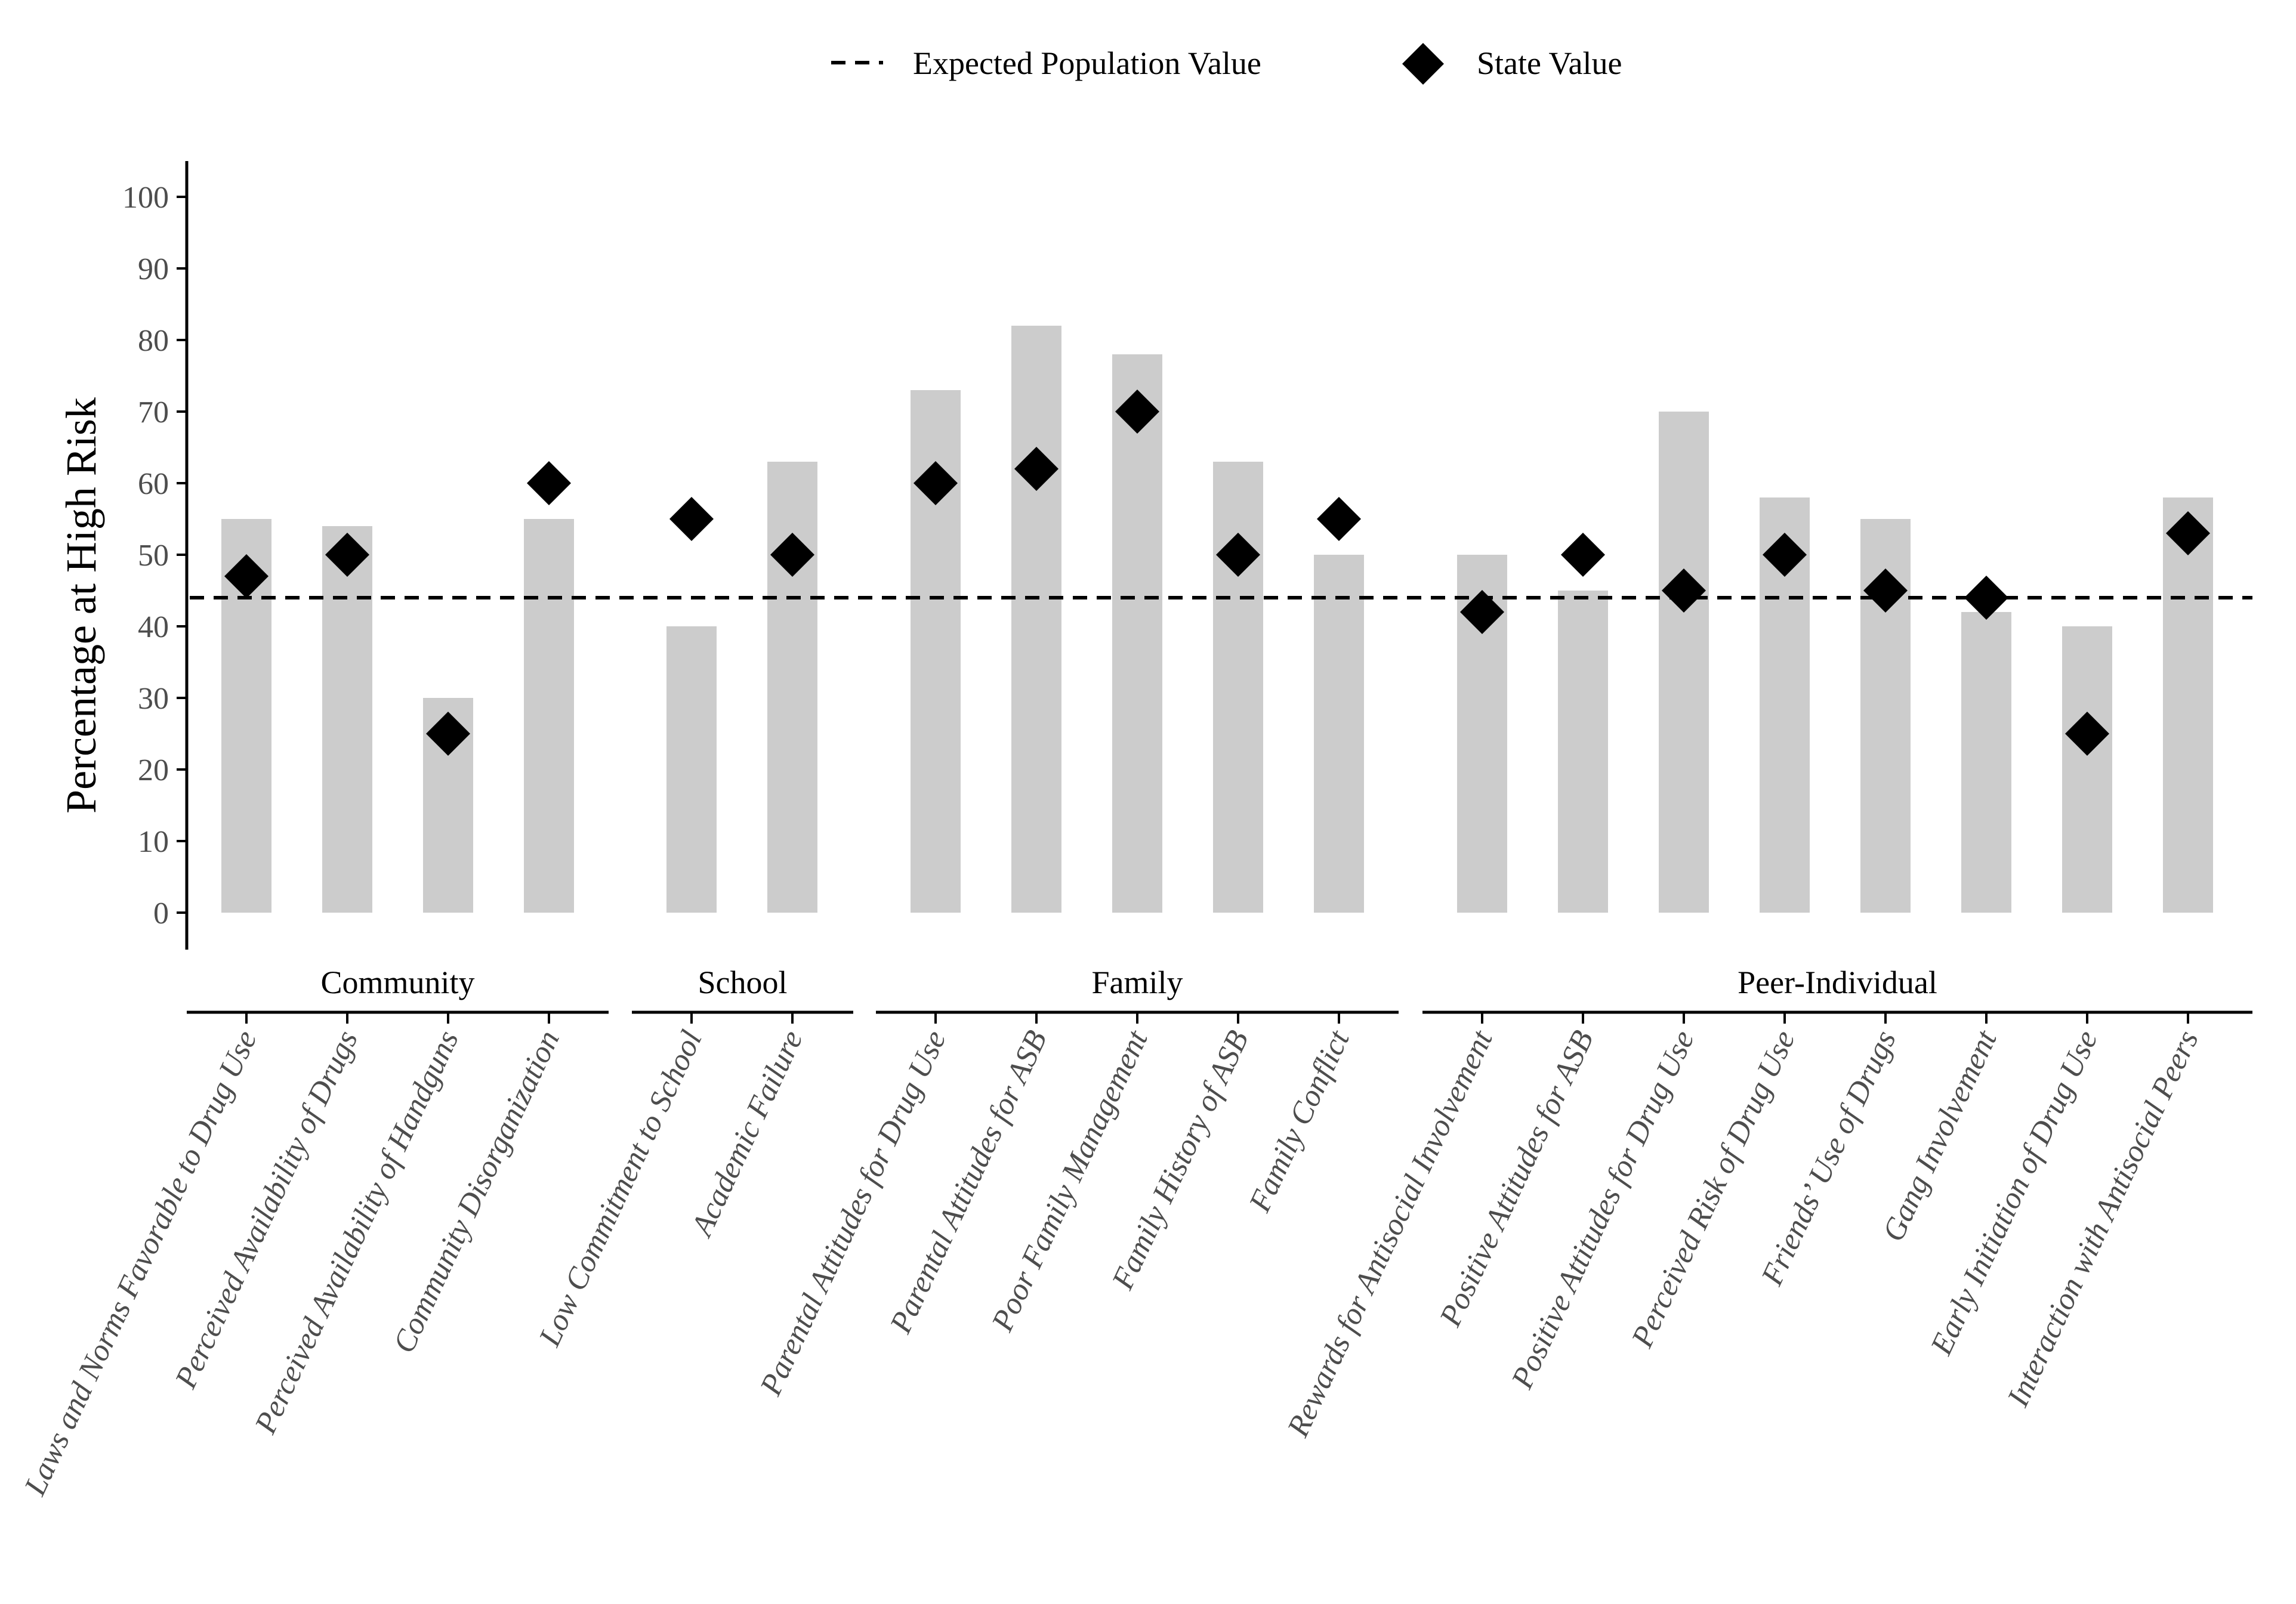 Image resolution: width=2296 pixels, height=1604 pixels. Describe the element at coordinates (1549, 63) in the screenshot. I see `legend-marker-label: State Value` at that location.